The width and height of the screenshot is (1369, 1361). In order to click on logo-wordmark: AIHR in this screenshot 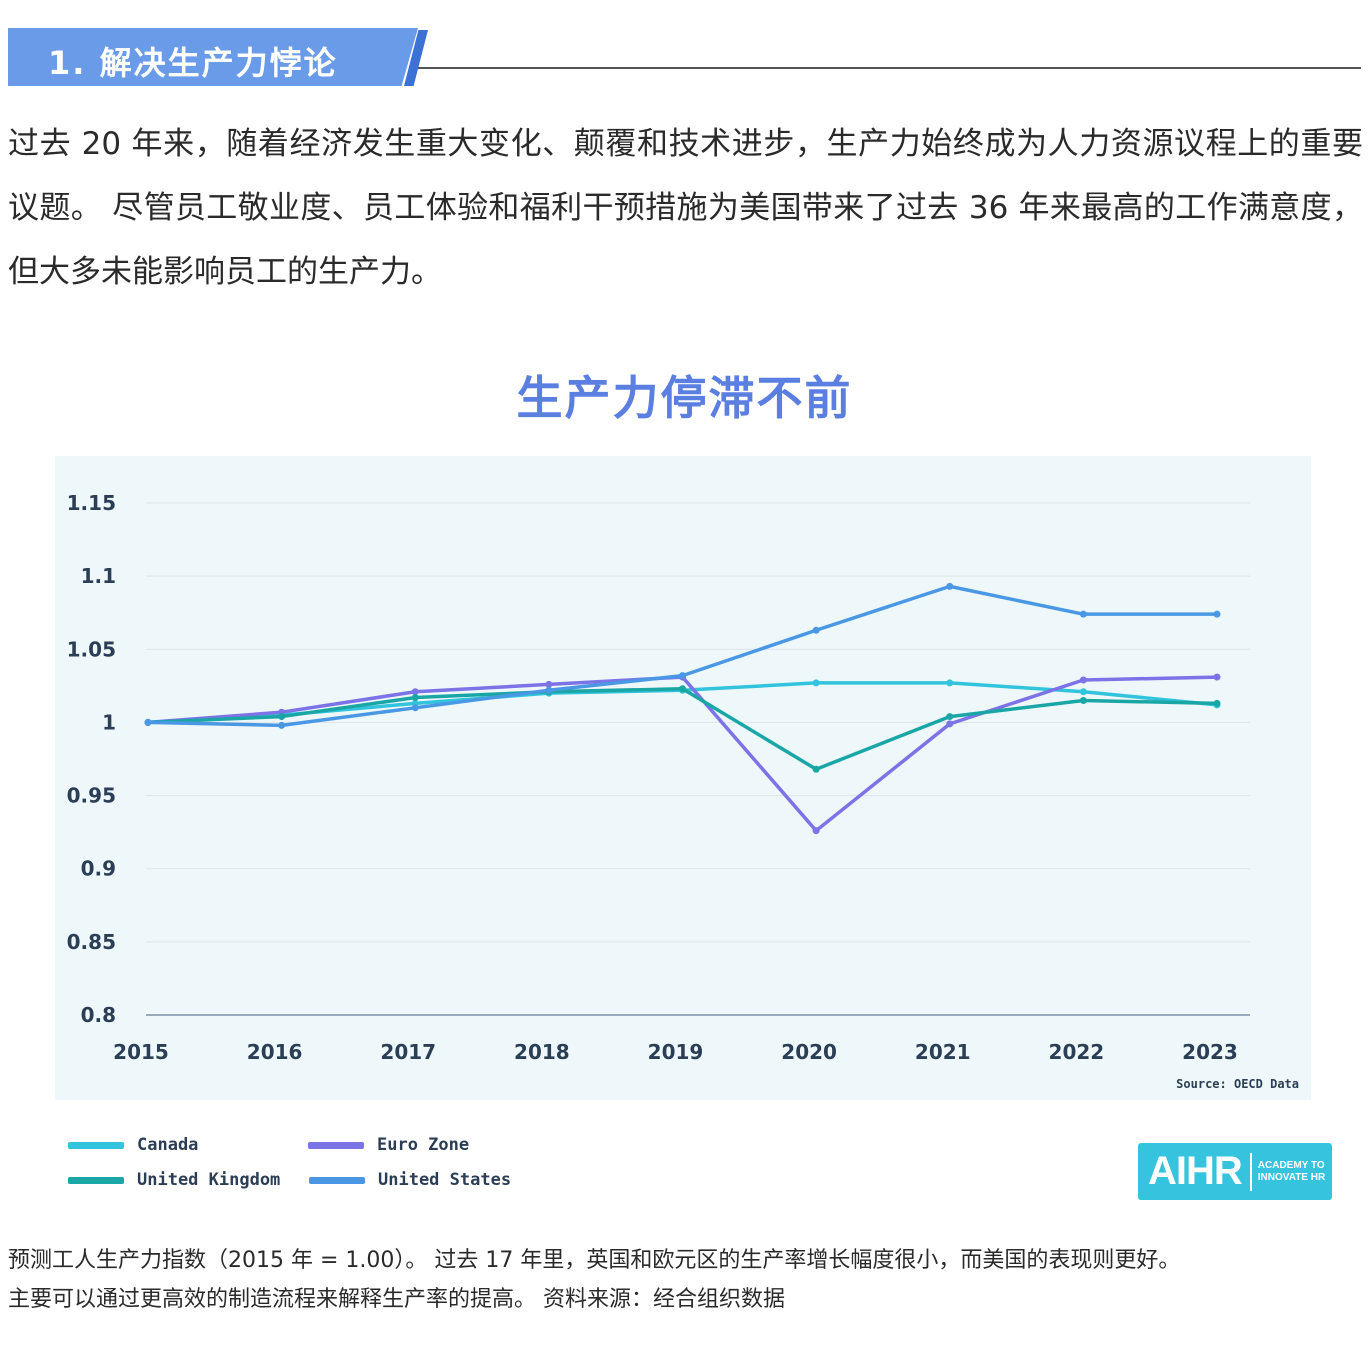, I will do `click(1195, 1171)`.